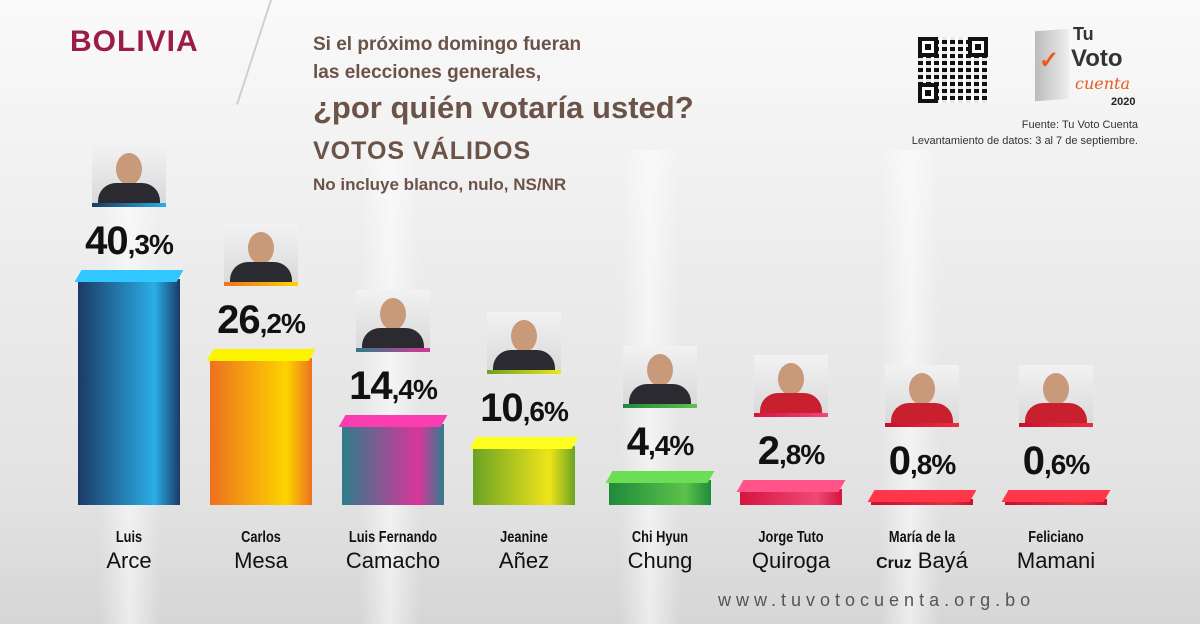 Image resolution: width=1200 pixels, height=624 pixels. What do you see at coordinates (922, 497) in the screenshot?
I see `bar-bayá` at bounding box center [922, 497].